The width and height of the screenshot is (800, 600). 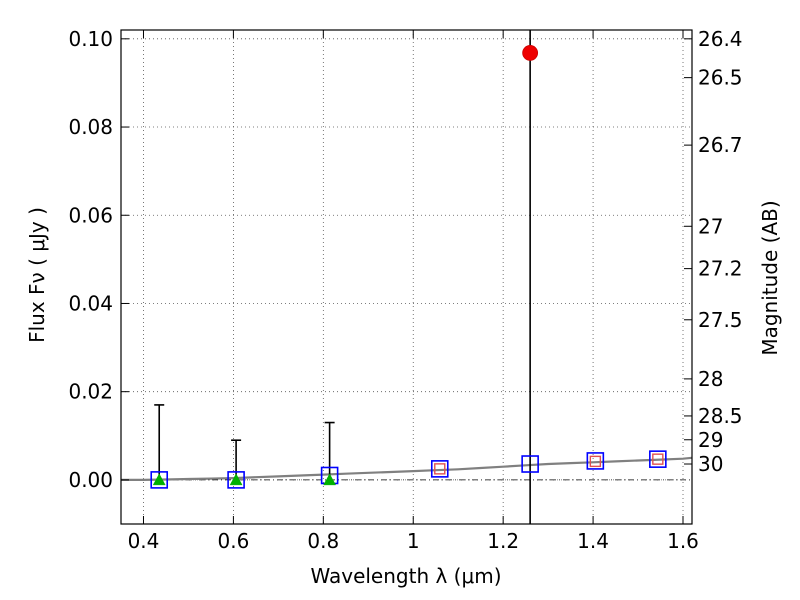 I want to click on y-tick-label: 0.08, so click(x=90, y=127).